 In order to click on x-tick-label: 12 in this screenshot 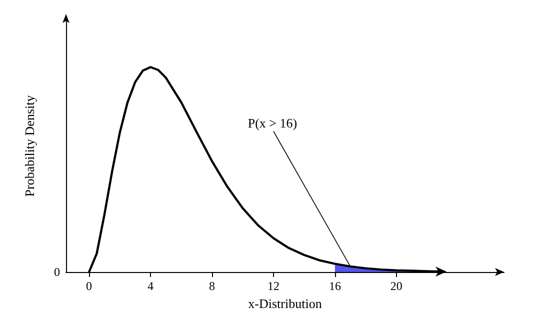, I will do `click(273, 286)`.